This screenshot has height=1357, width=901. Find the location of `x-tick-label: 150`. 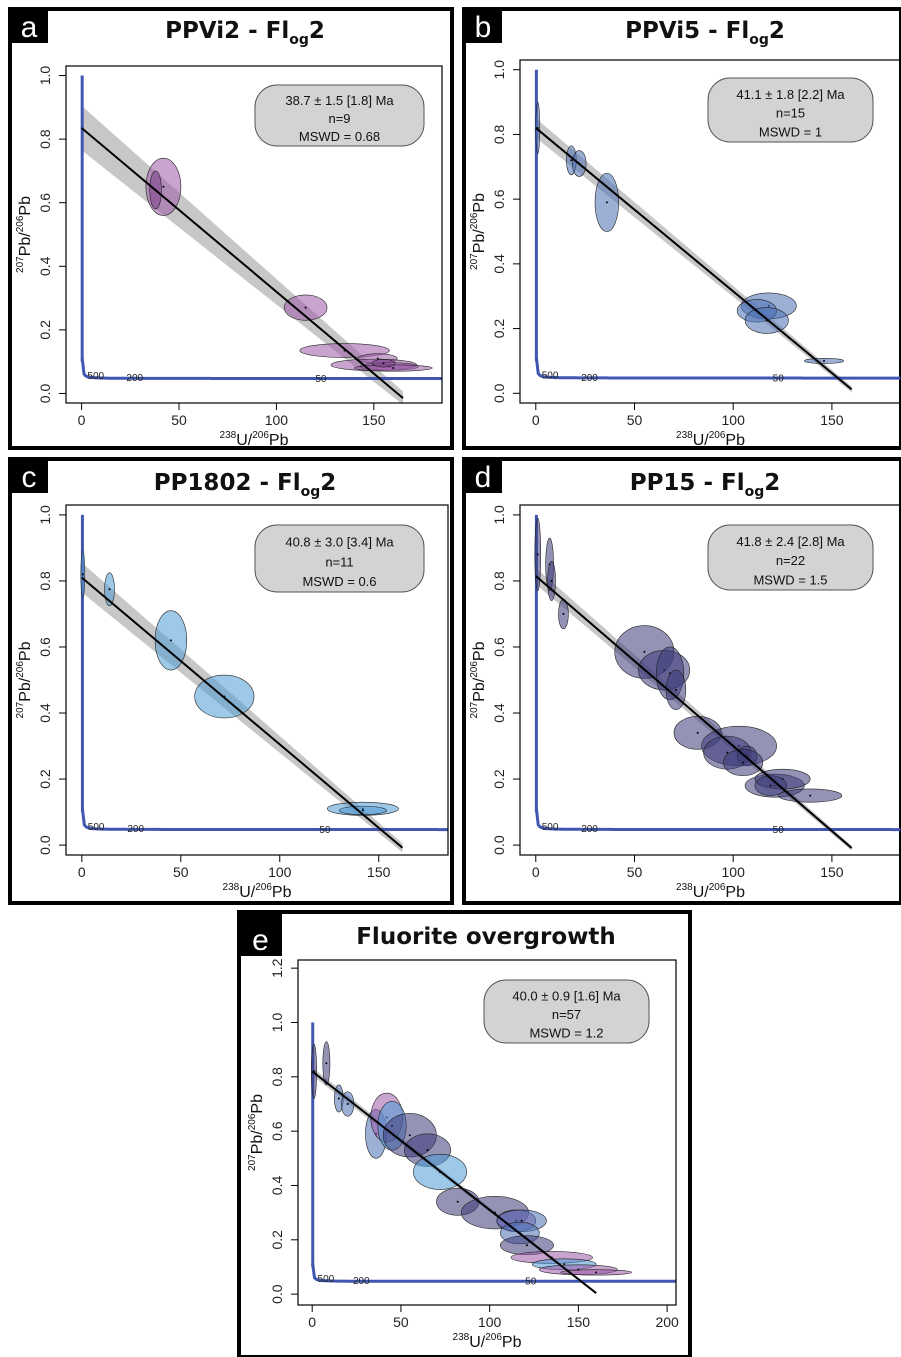

x-tick-label: 150 is located at coordinates (374, 420).